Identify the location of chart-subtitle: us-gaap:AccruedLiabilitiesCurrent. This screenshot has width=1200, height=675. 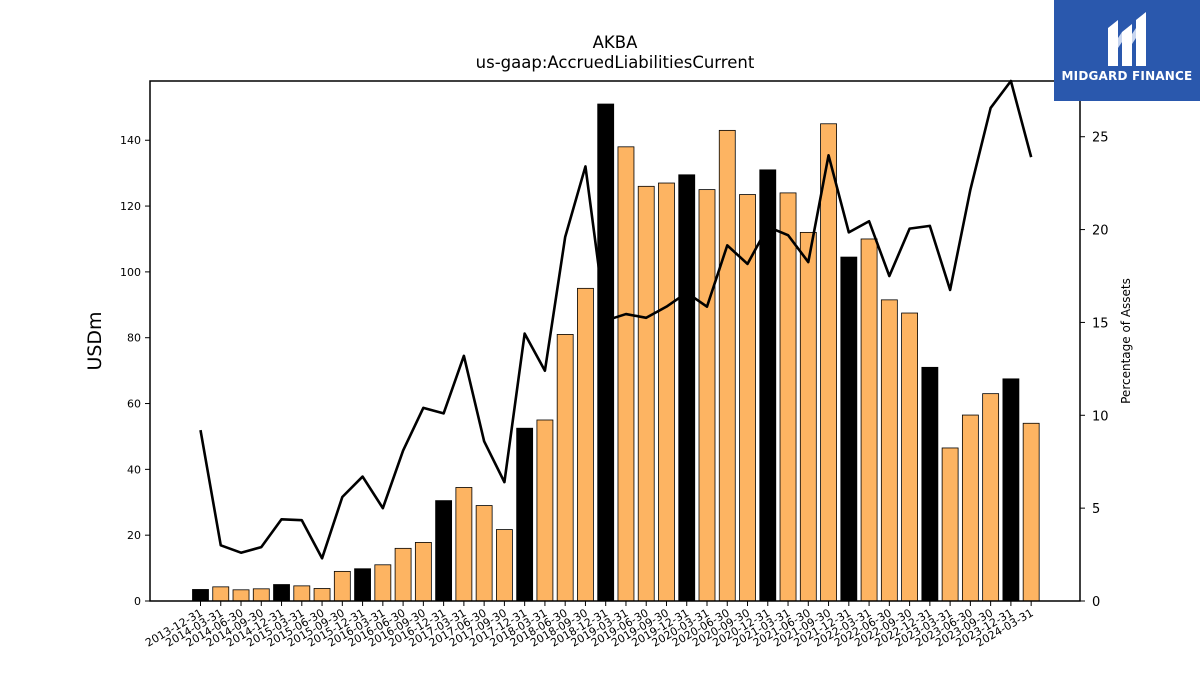
(615, 62).